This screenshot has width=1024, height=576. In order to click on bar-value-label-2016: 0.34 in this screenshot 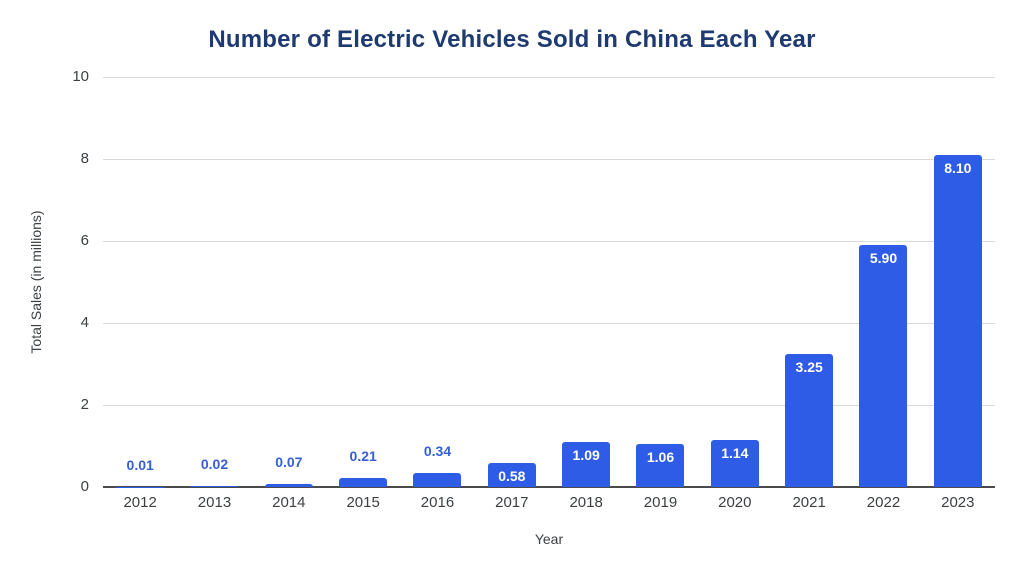, I will do `click(437, 451)`.